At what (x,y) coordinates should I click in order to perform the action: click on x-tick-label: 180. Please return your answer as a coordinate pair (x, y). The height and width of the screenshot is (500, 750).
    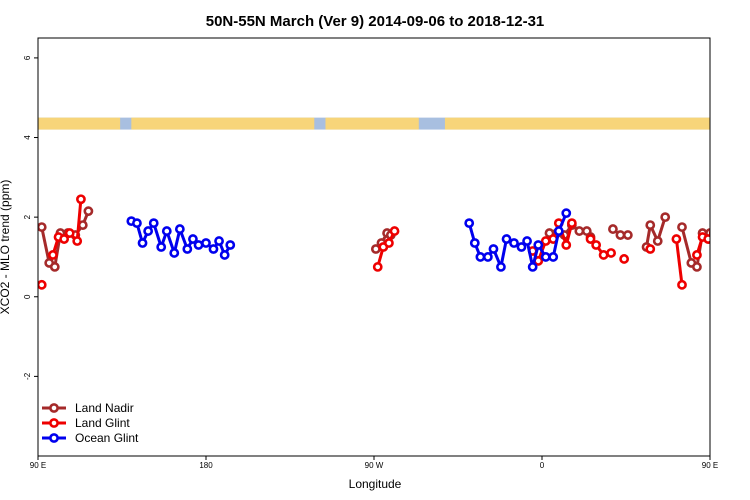
    Looking at the image, I should click on (206, 465).